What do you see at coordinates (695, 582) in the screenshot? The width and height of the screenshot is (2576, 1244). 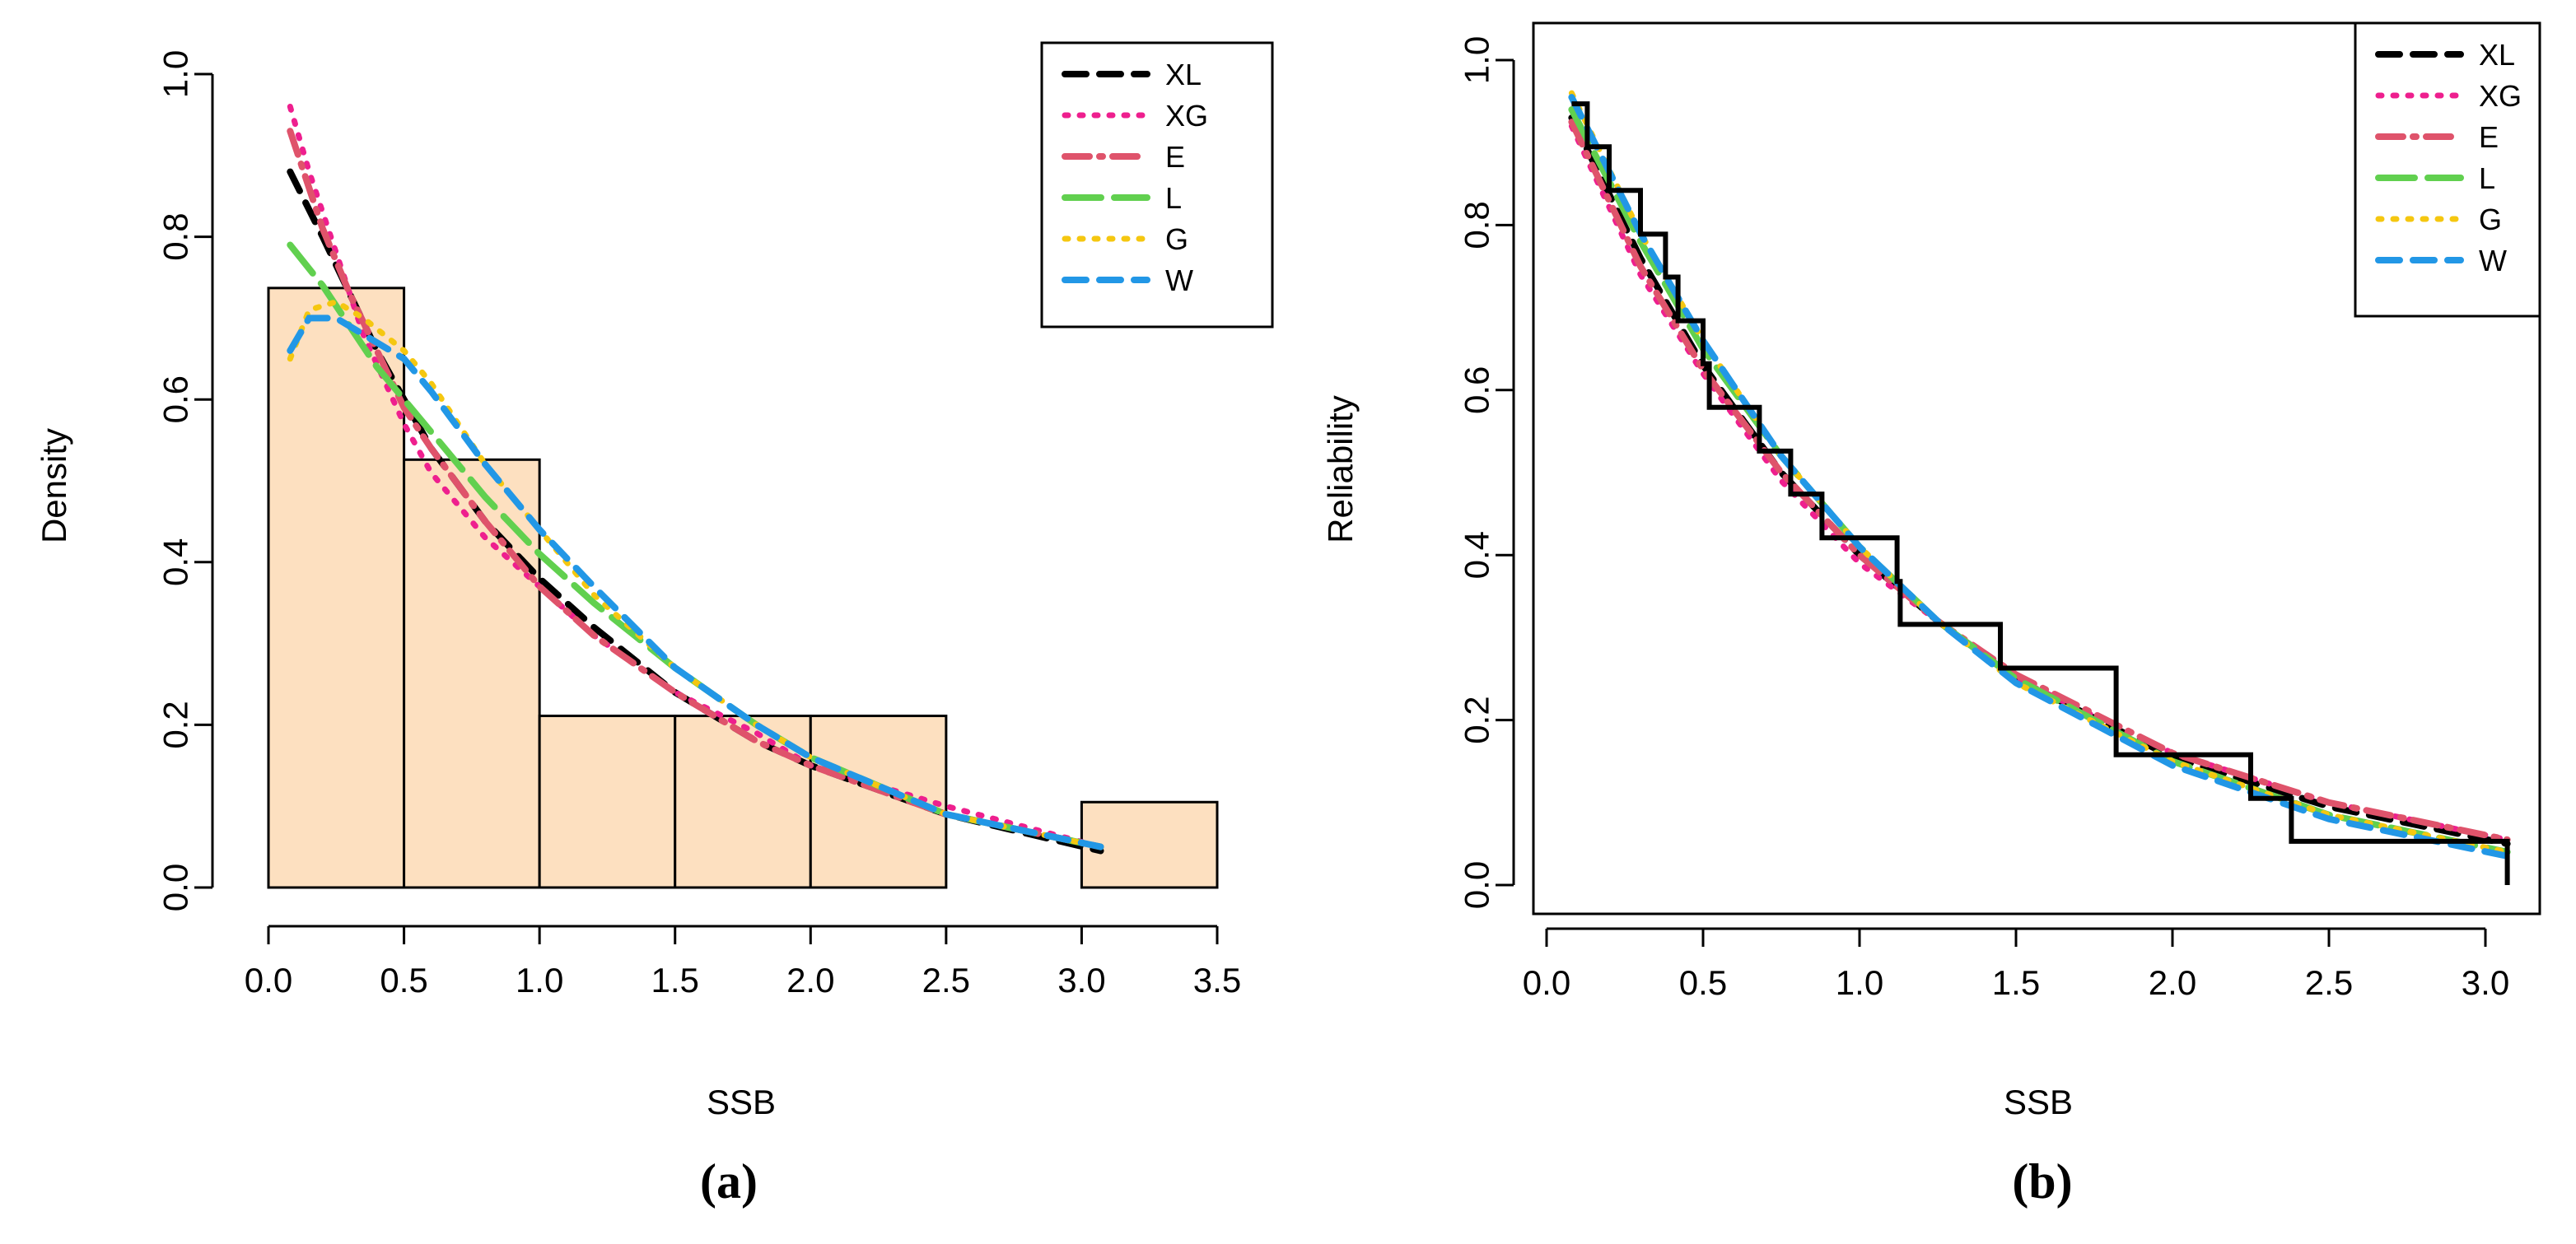 I see `series-line-w` at bounding box center [695, 582].